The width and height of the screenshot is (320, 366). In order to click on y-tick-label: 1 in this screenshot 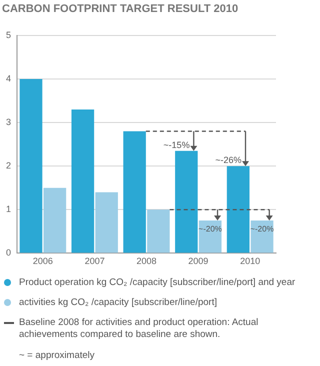, I will do `click(9, 209)`.